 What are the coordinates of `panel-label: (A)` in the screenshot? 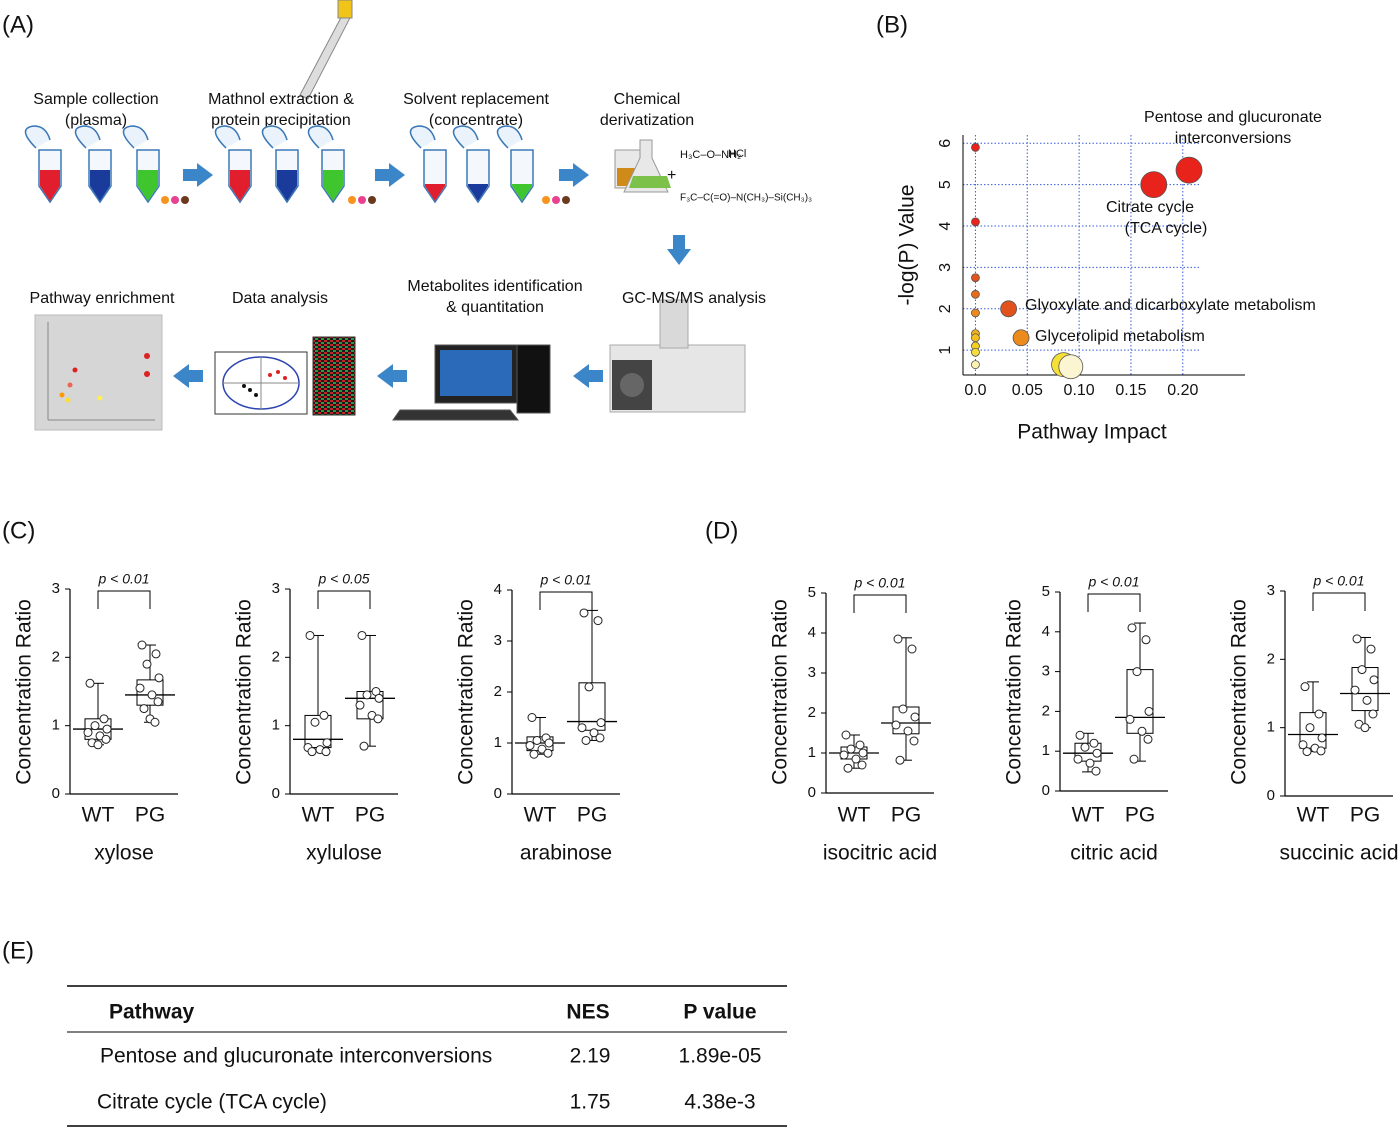 It's located at (18, 24).